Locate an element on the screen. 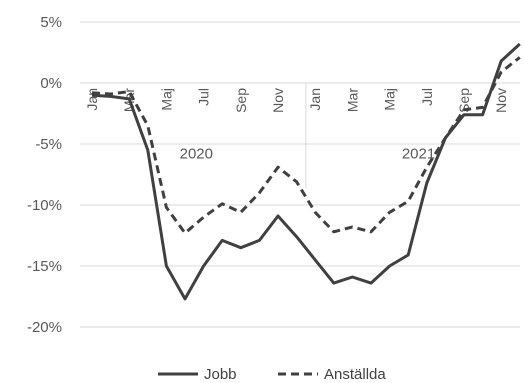 The height and width of the screenshot is (383, 524). year-label: 2020 is located at coordinates (196, 154).